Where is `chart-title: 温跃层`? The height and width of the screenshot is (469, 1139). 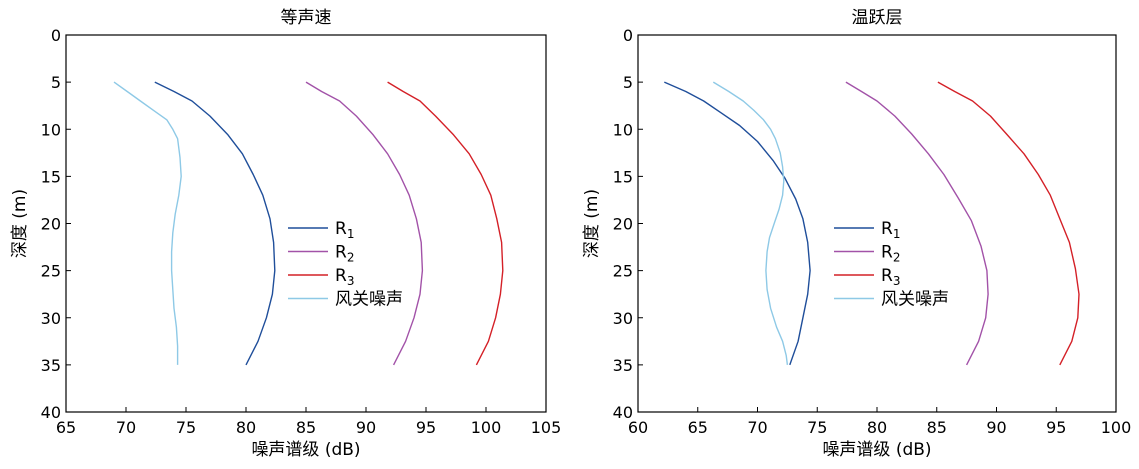
chart-title: 温跃层 is located at coordinates (877, 18).